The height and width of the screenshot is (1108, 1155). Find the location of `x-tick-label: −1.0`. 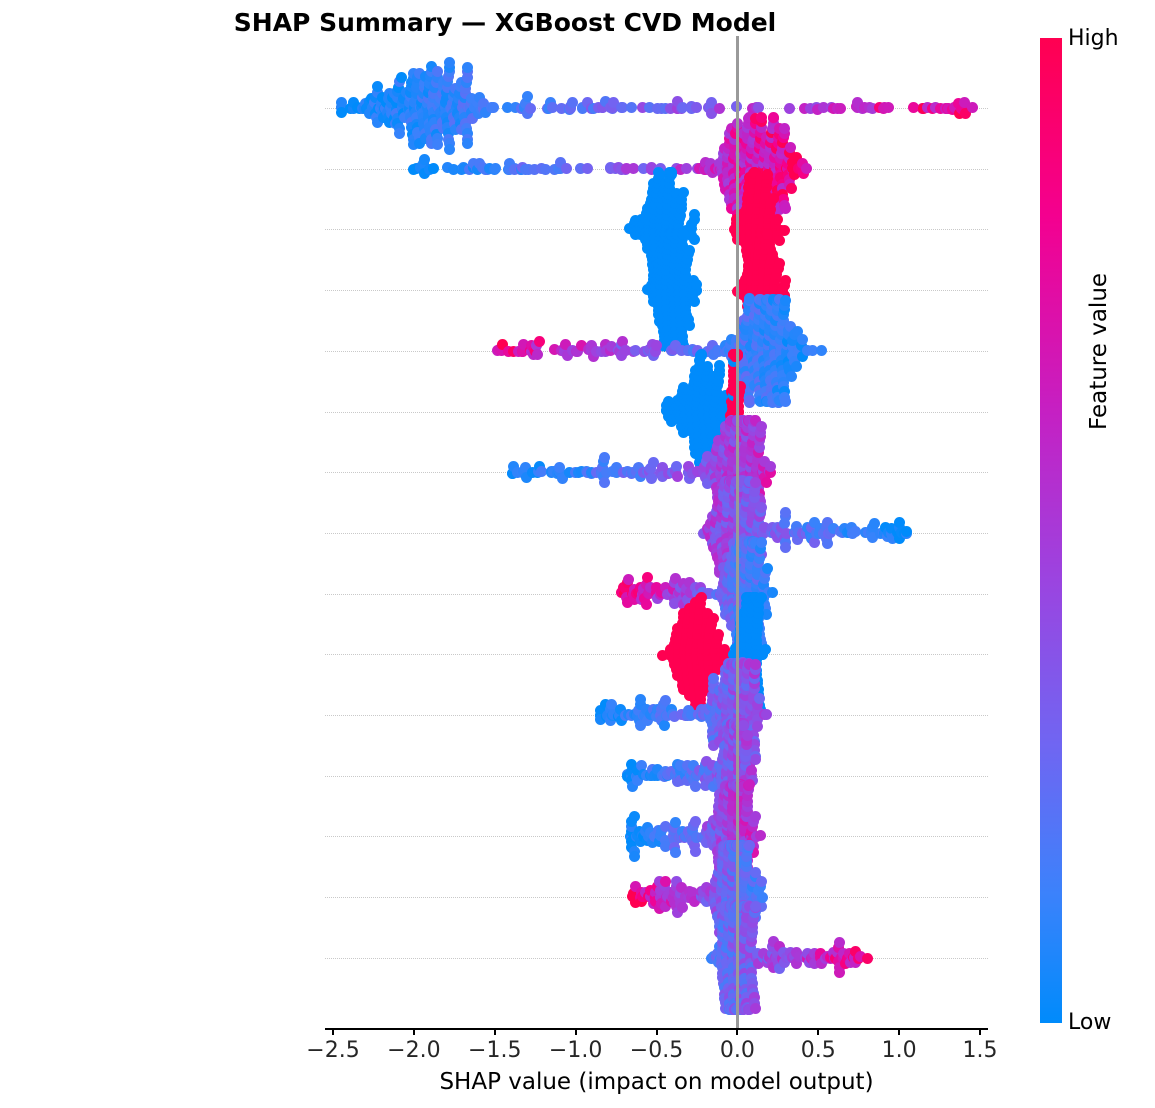

x-tick-label: −1.0 is located at coordinates (575, 1050).